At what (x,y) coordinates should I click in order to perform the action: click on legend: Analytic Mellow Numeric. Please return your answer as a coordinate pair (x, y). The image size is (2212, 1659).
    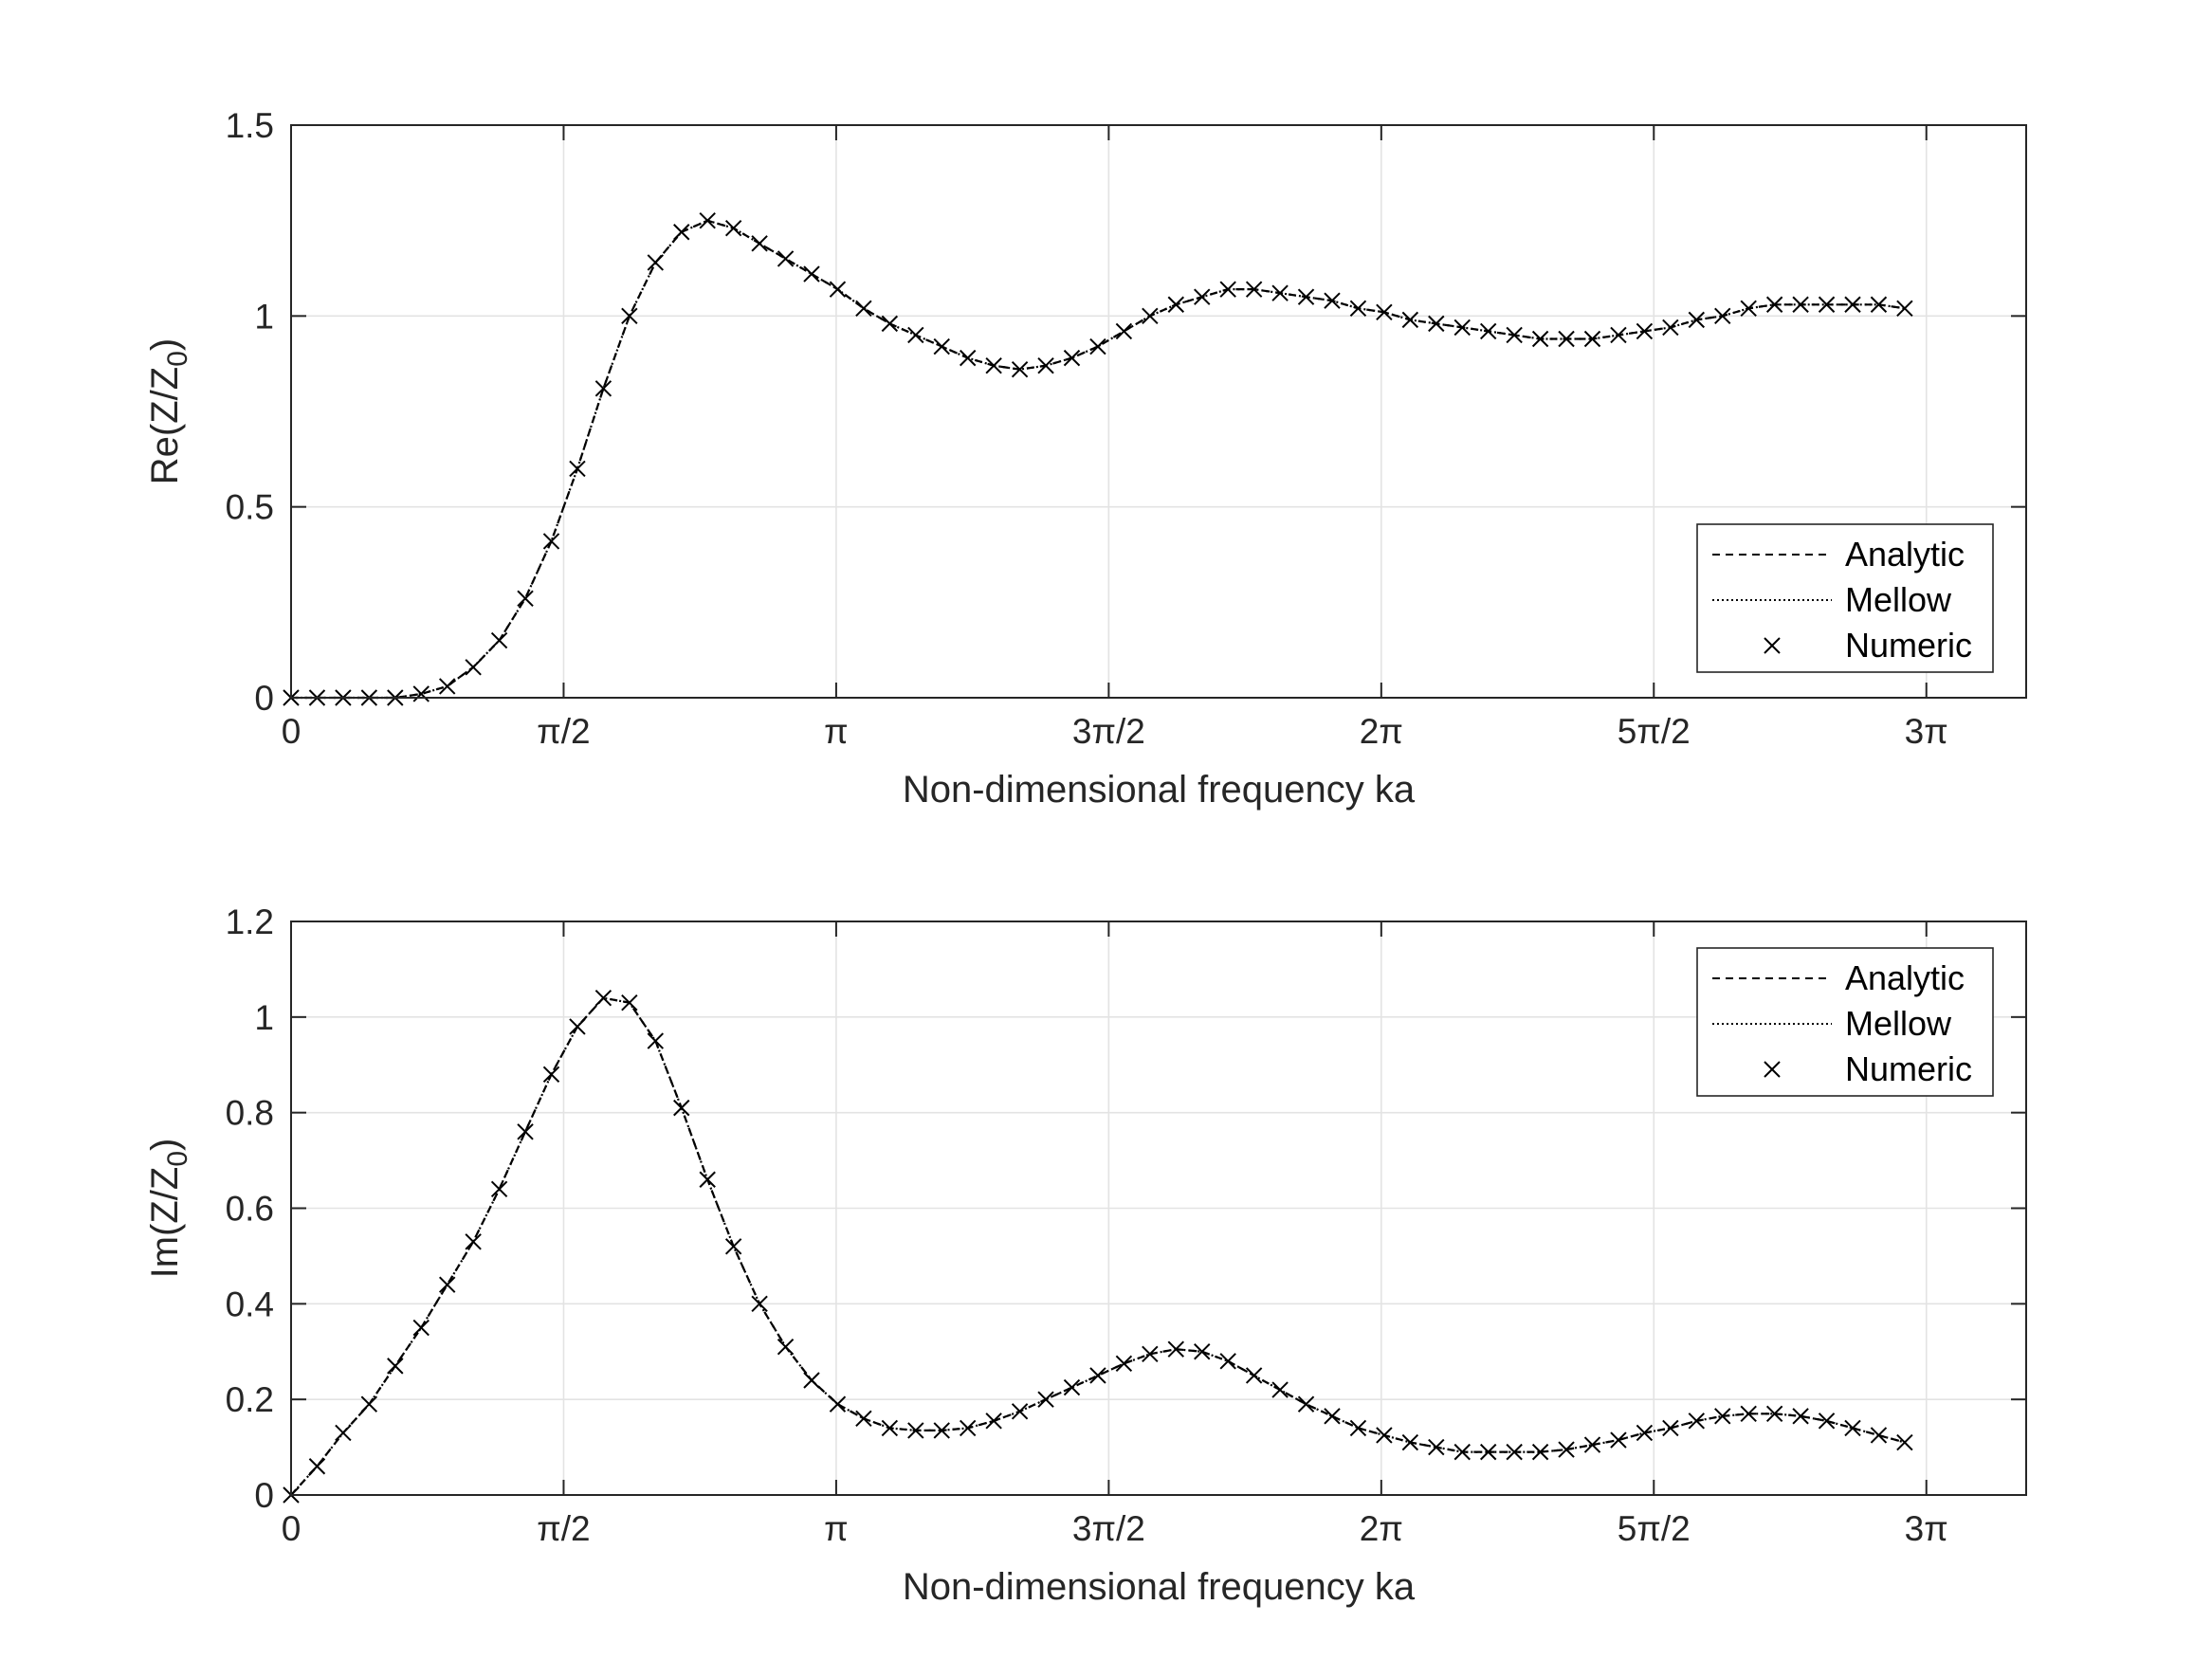
    Looking at the image, I should click on (1845, 598).